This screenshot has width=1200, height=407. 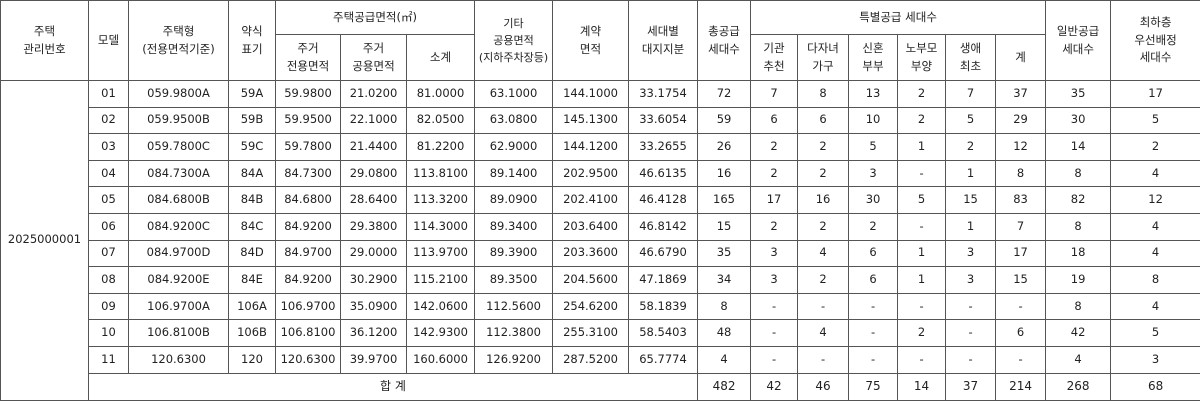 I want to click on cell: 059.9500B, so click(x=178, y=120).